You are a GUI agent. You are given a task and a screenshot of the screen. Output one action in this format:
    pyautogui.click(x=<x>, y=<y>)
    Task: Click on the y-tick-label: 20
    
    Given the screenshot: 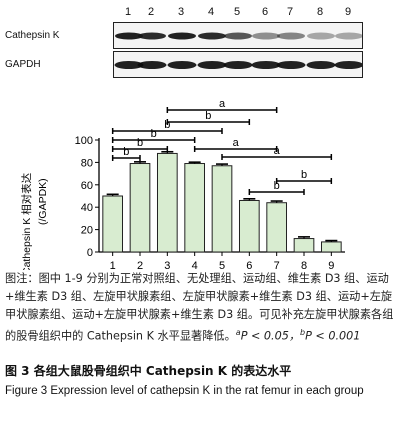 What is the action you would take?
    pyautogui.click(x=87, y=231)
    